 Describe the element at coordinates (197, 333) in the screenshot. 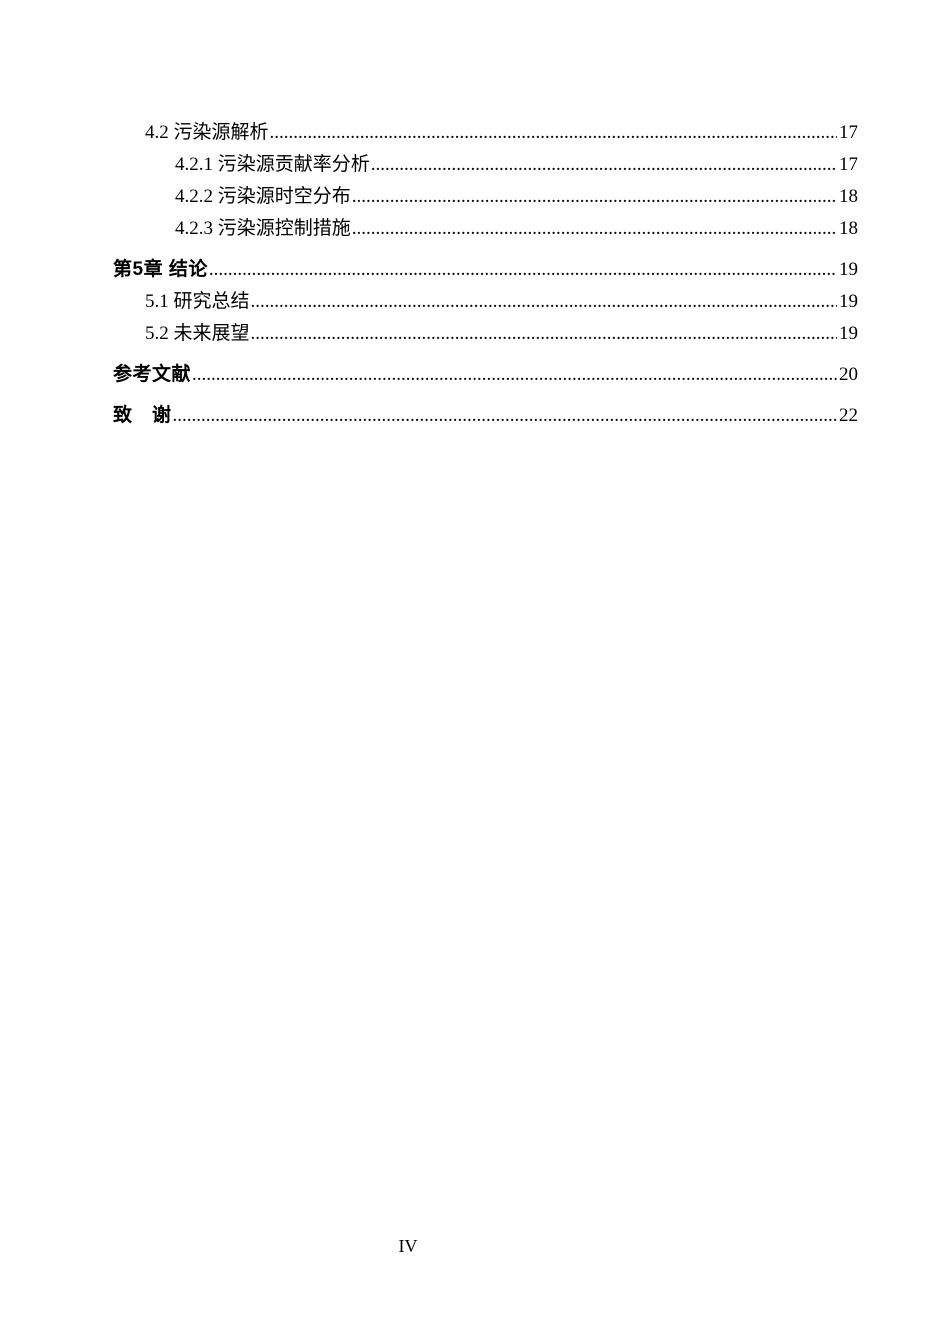

I see `toc-entry-label: 5.2 未来展望` at that location.